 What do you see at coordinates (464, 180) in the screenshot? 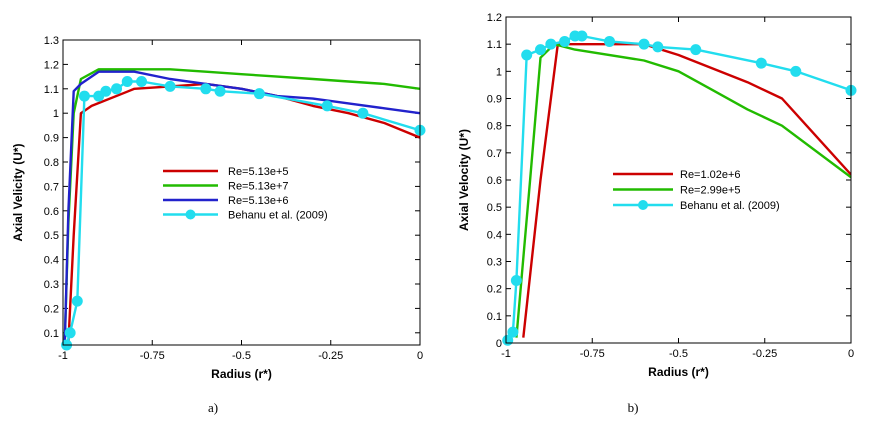
I see `y-axis-label: Axial Velocity (U*)` at bounding box center [464, 180].